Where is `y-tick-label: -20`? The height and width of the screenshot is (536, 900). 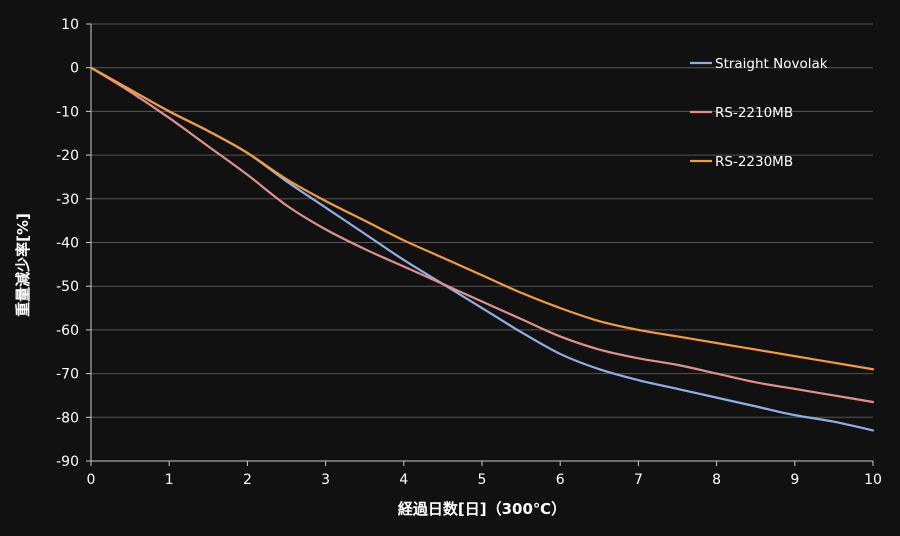
y-tick-label: -20 is located at coordinates (67, 156).